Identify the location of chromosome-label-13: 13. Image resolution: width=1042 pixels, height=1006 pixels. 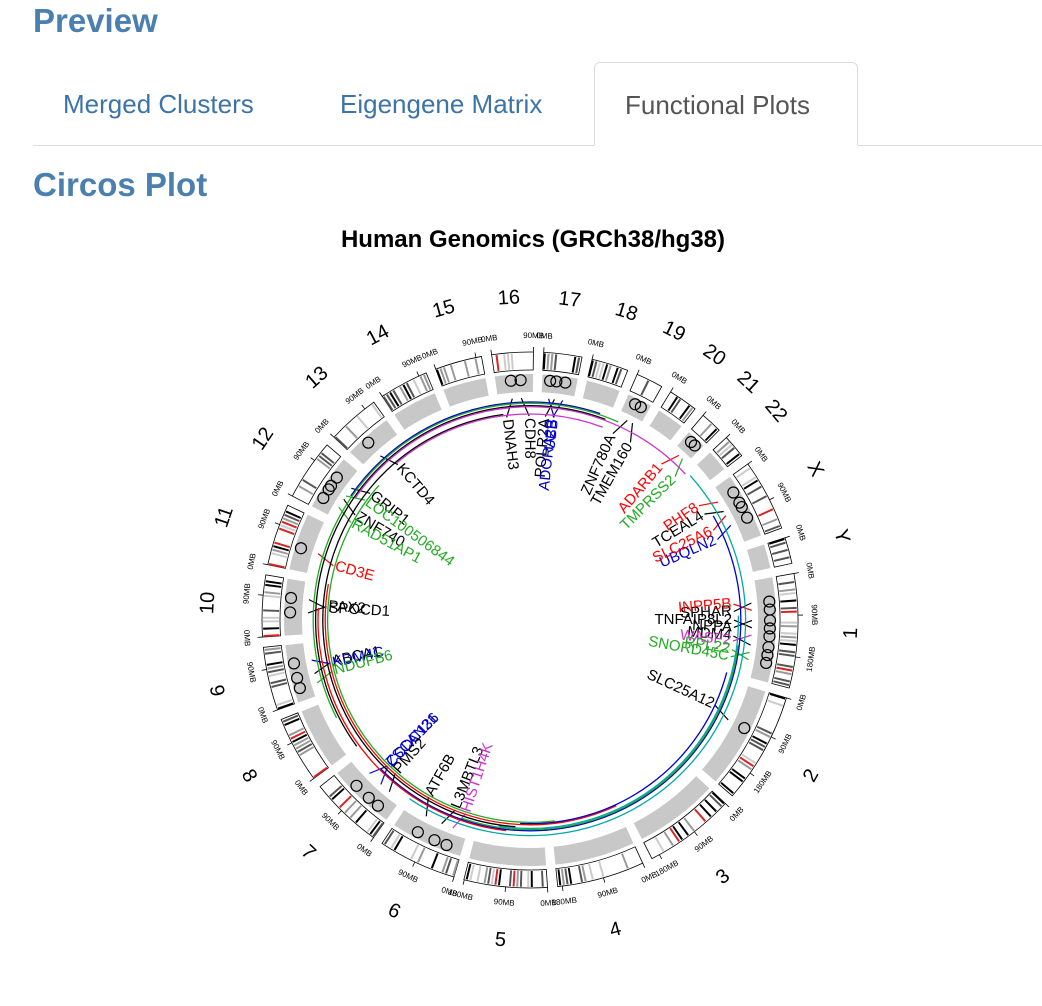
(316, 377).